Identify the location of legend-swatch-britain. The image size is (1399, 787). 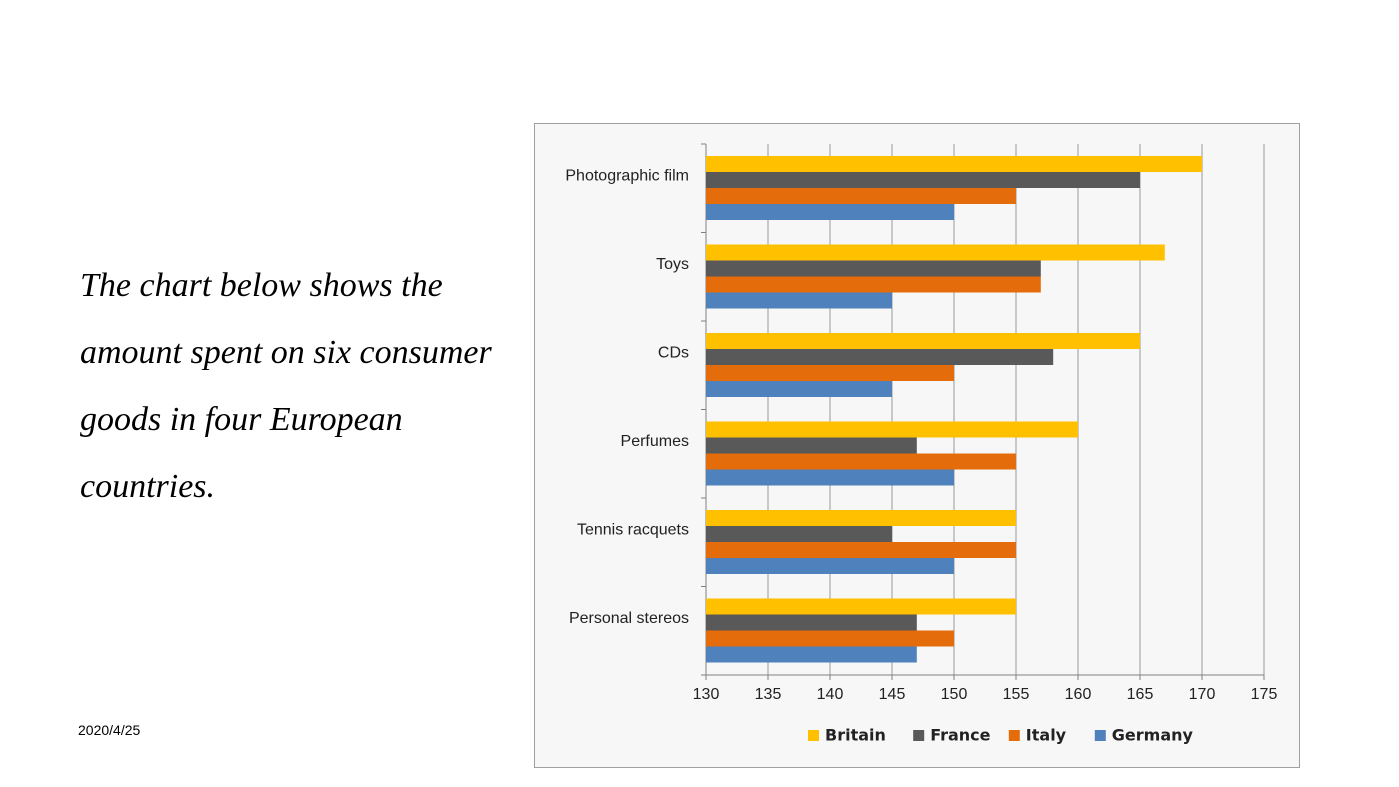
(813, 735).